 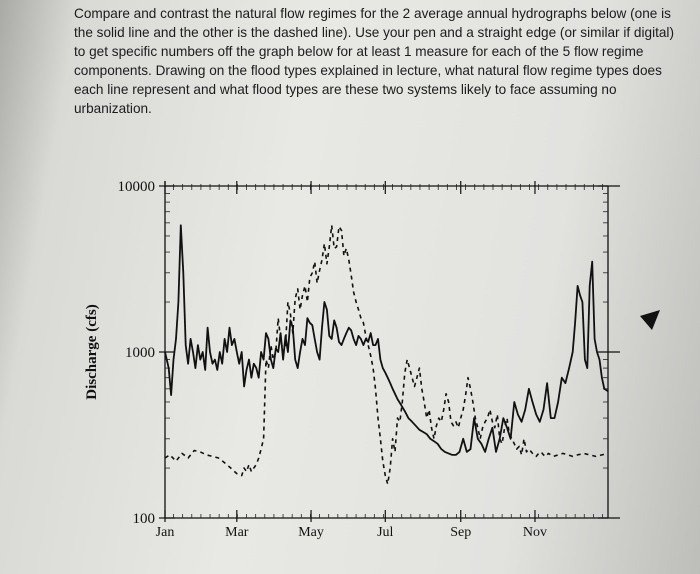 I want to click on x-tick-label: Jan, so click(x=165, y=532).